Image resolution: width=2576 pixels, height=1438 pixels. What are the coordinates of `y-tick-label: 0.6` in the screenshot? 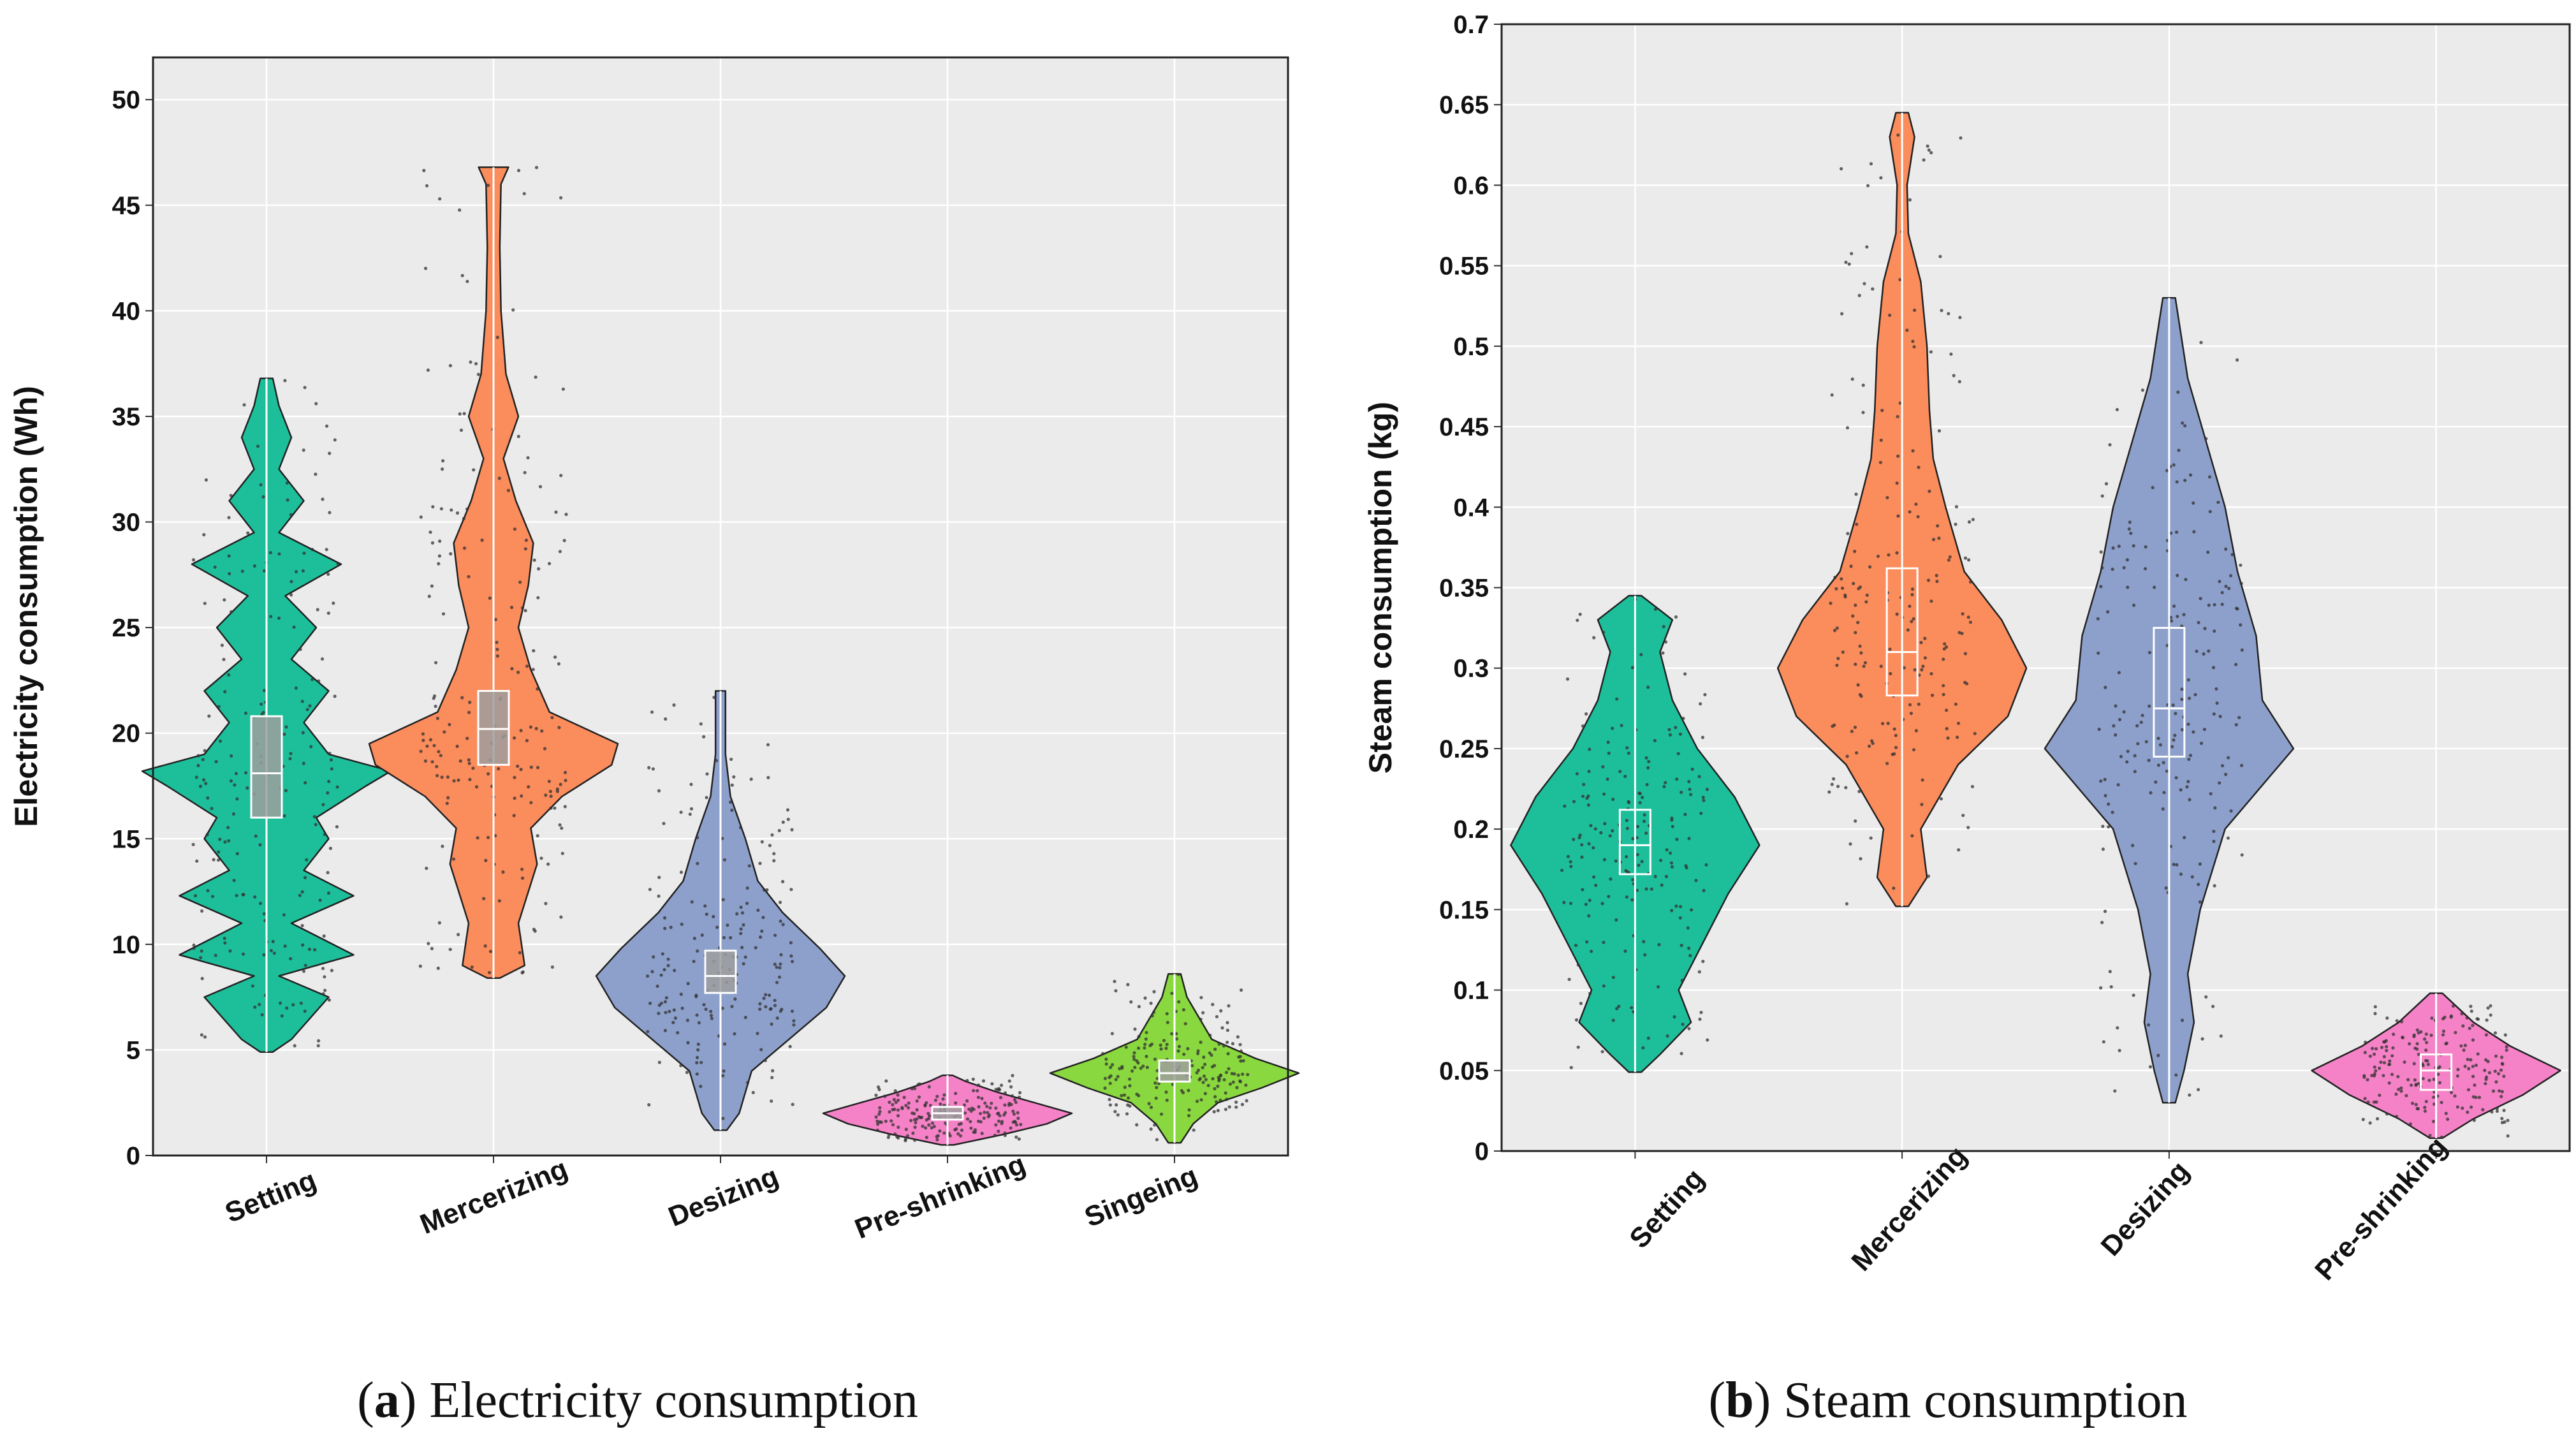 It's located at (1471, 186).